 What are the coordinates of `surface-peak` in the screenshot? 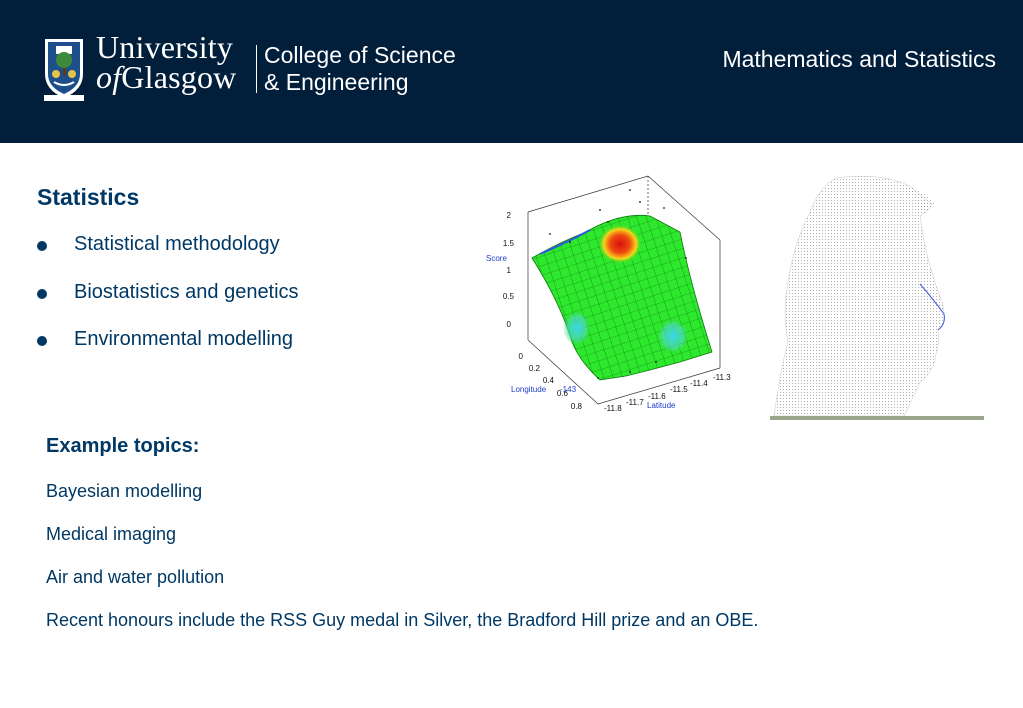 It's located at (620, 244).